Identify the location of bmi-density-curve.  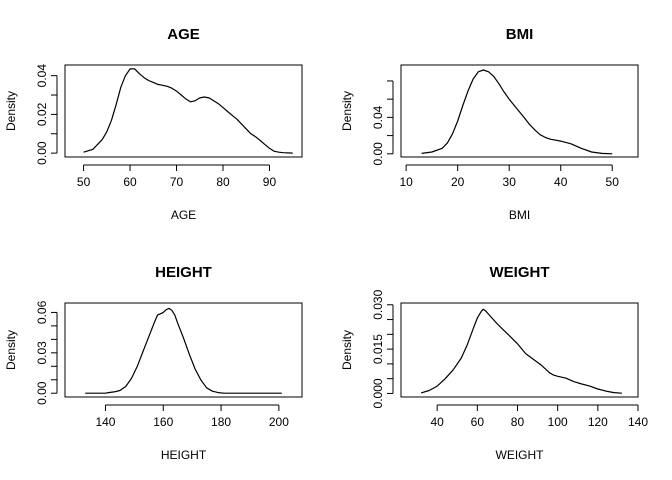
(517, 112).